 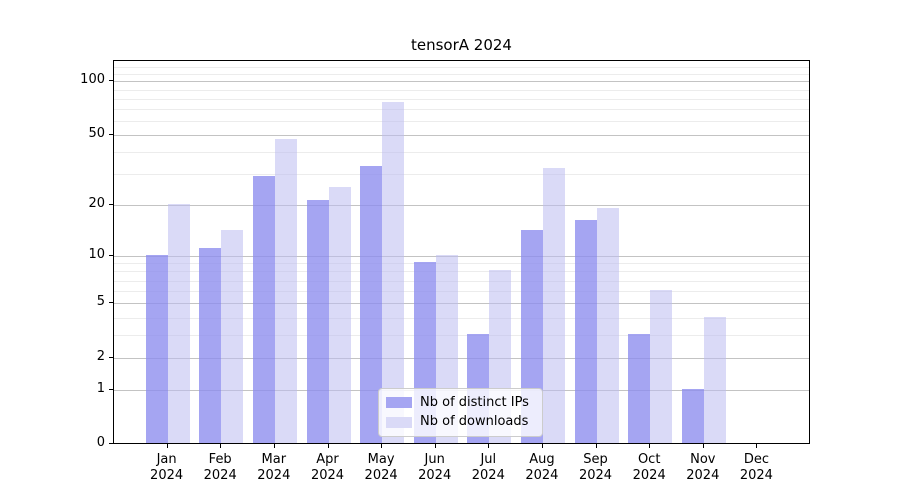 What do you see at coordinates (649, 467) in the screenshot?
I see `x-tick-label: Oct 2024` at bounding box center [649, 467].